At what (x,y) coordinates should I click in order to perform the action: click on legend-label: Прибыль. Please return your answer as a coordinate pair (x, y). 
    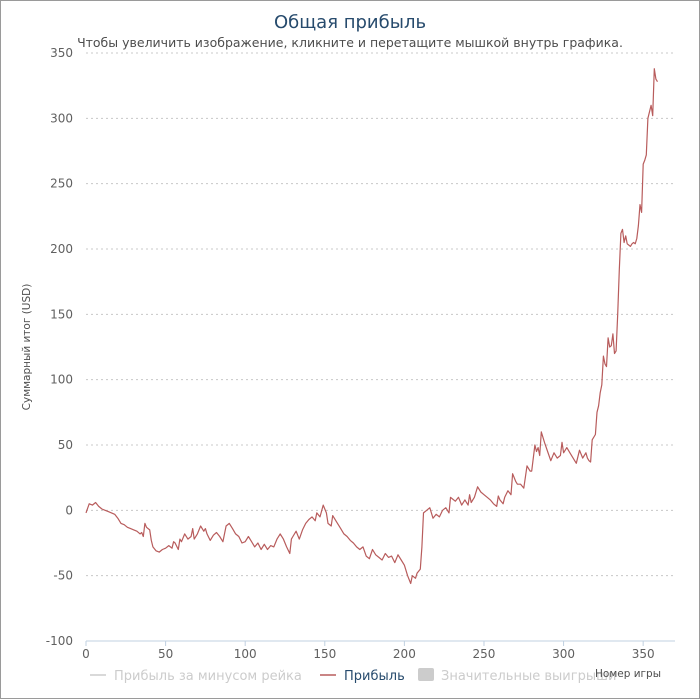
    Looking at the image, I should click on (374, 676).